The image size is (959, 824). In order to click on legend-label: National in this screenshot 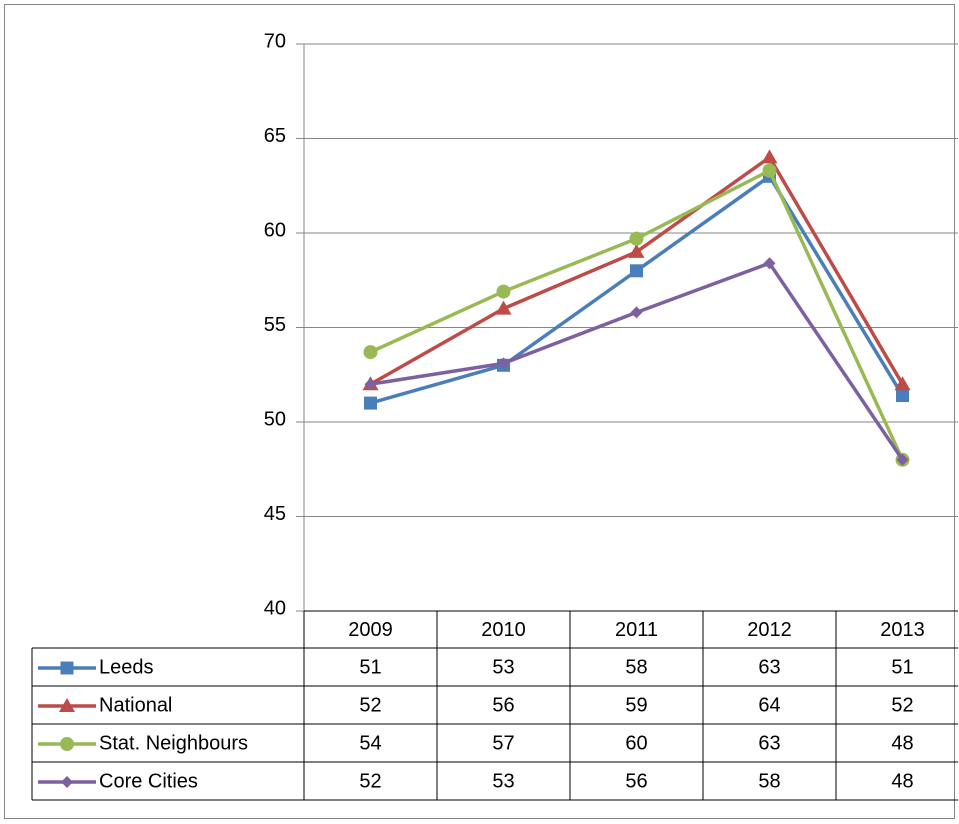, I will do `click(135, 705)`.